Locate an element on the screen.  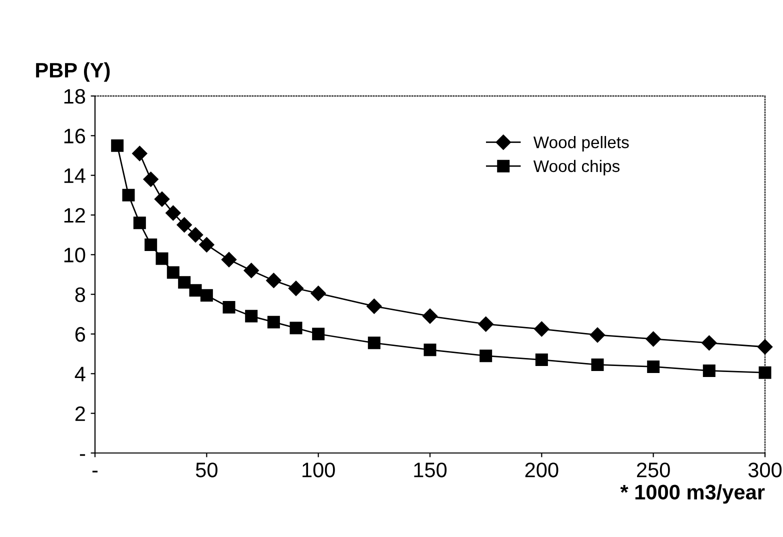
y-tick-label: 8 is located at coordinates (80, 294).